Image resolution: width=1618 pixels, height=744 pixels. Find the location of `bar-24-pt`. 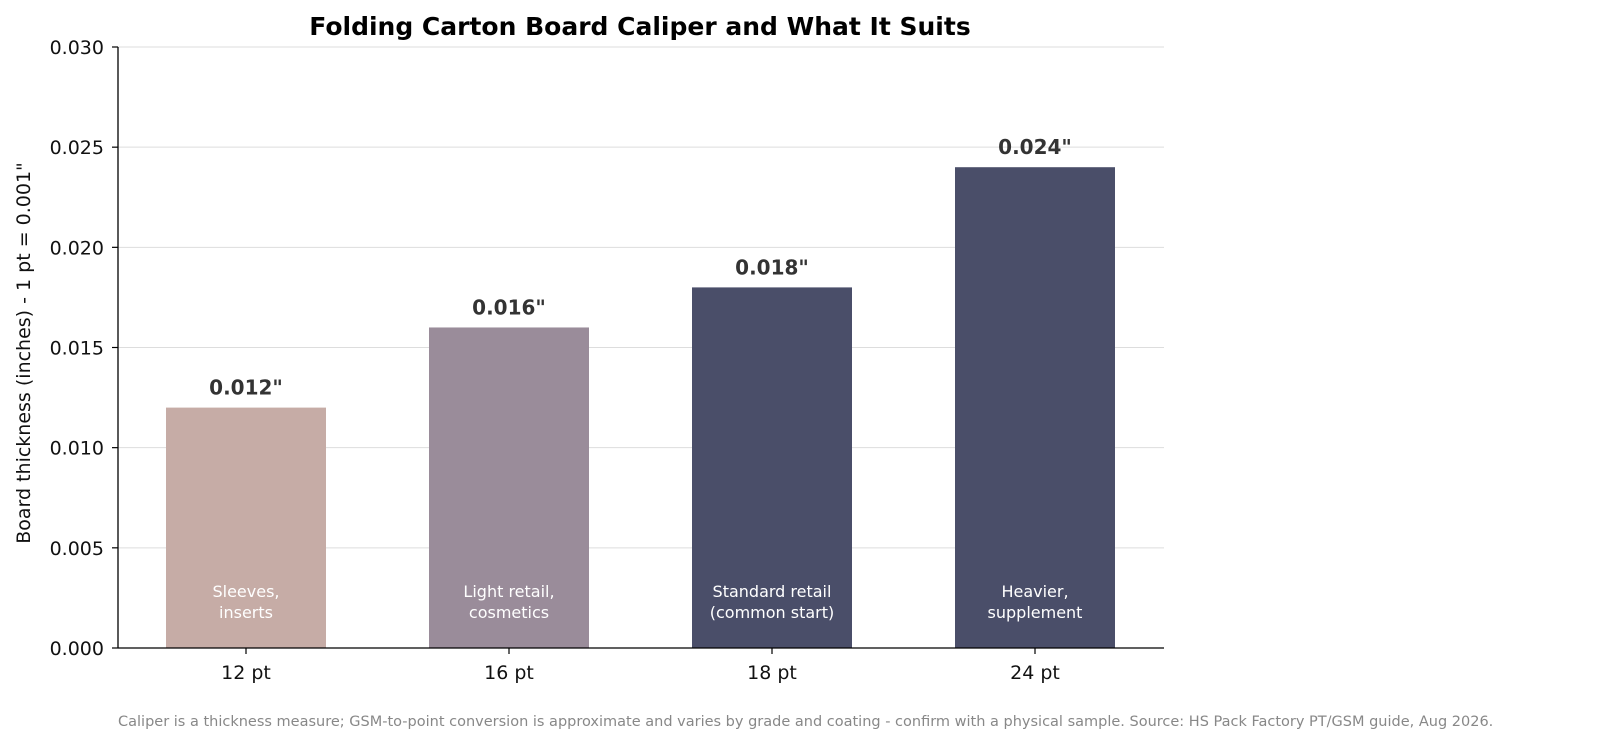

bar-24-pt is located at coordinates (1035, 407).